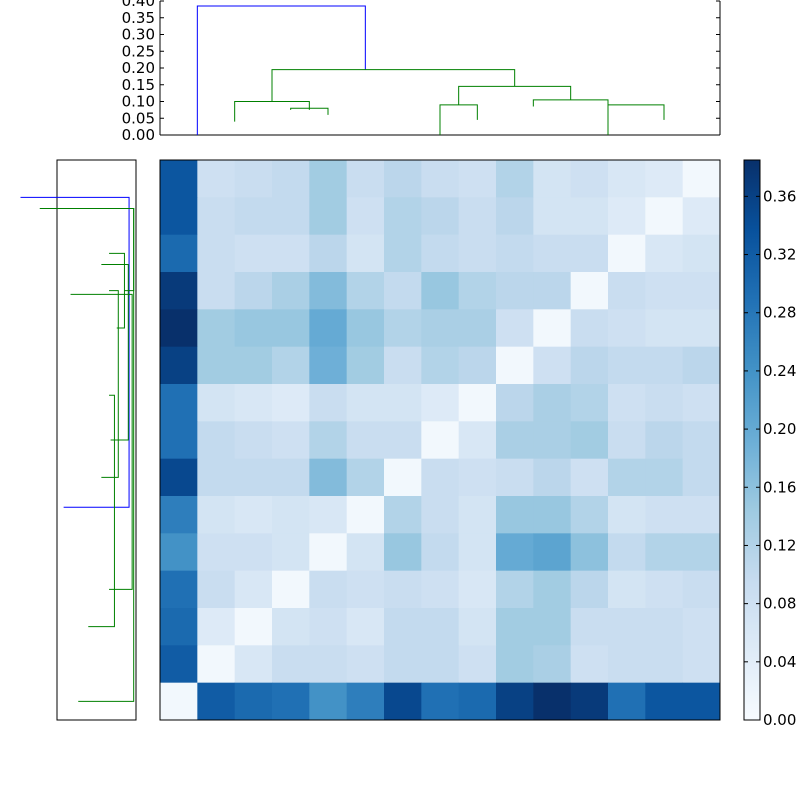 The width and height of the screenshot is (800, 800). I want to click on colorbar-tick-label: 0.00, so click(779, 720).